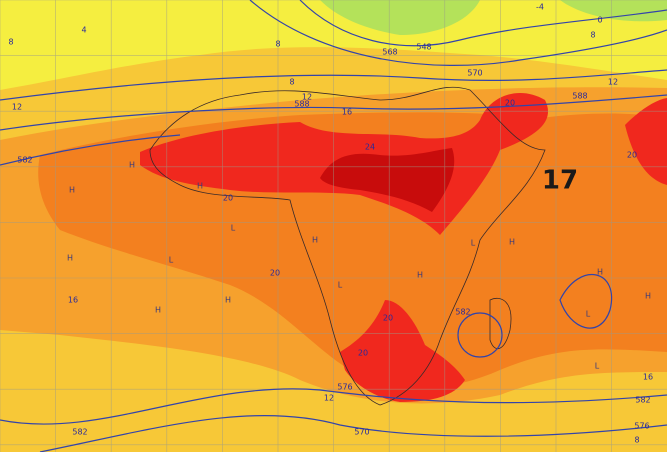  Describe the element at coordinates (387, 180) in the screenshot. I see `field-dark-red` at that location.